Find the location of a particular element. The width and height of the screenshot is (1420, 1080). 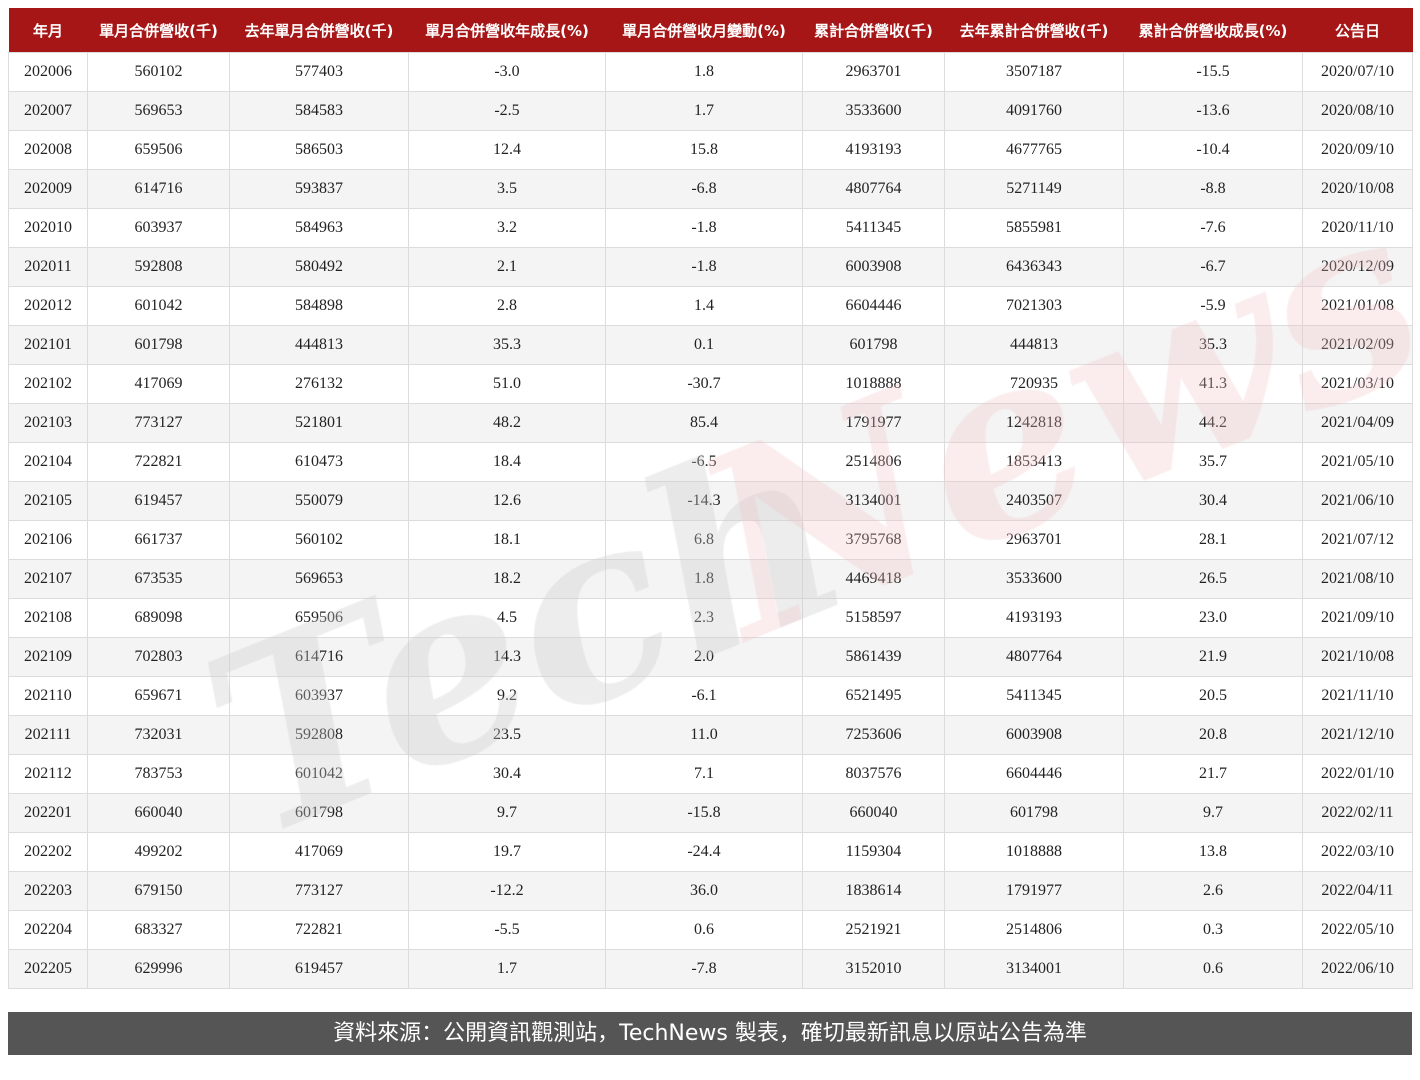

table-cell: 661737 is located at coordinates (158, 540).